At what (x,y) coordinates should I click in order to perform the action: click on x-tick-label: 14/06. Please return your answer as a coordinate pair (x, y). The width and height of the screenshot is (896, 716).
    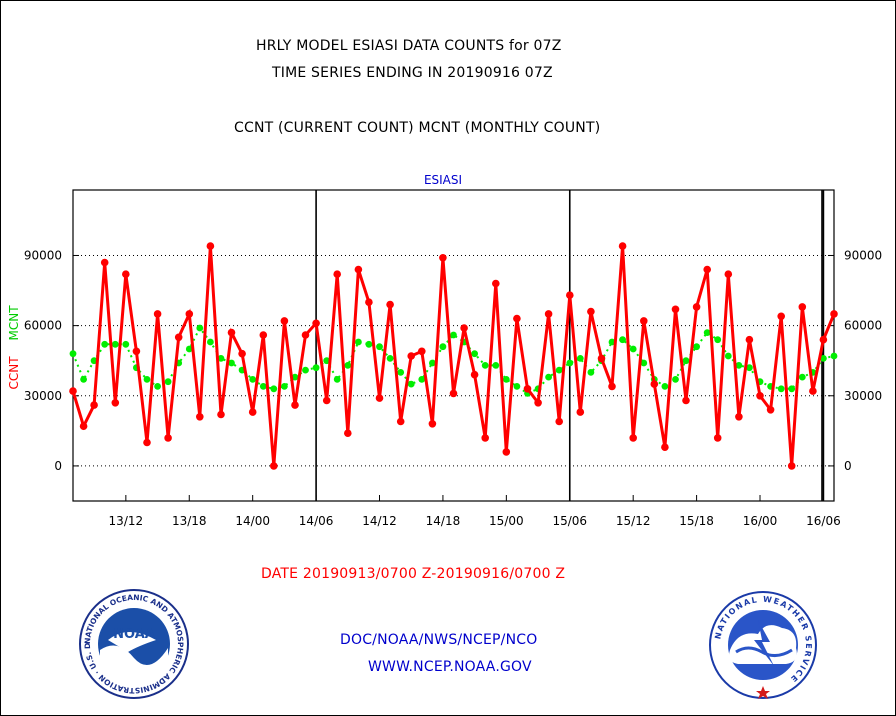
    Looking at the image, I should click on (316, 521).